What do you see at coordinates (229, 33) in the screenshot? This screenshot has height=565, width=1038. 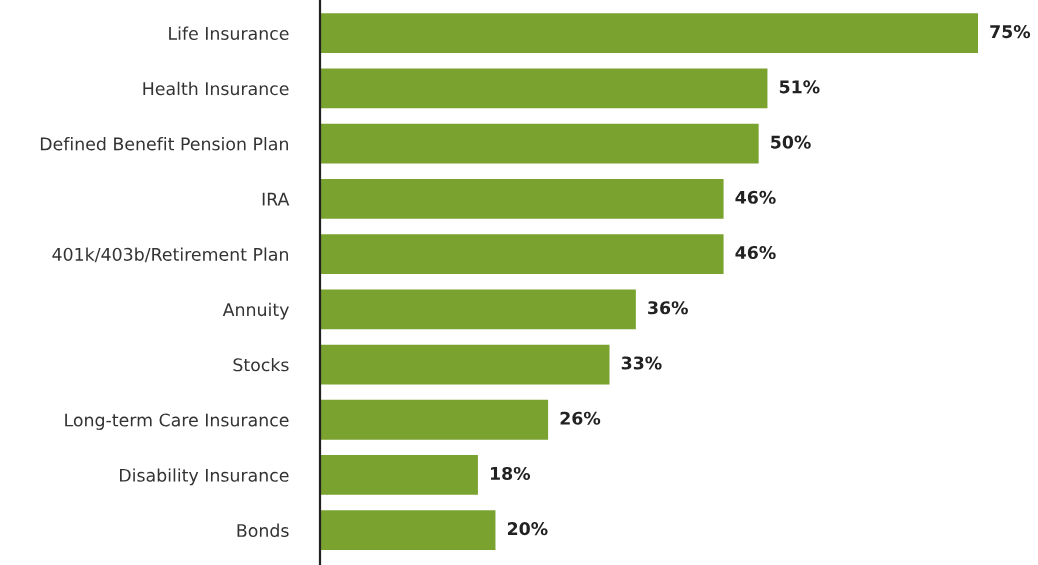 I see `y-tick-label: Life Insurance` at bounding box center [229, 33].